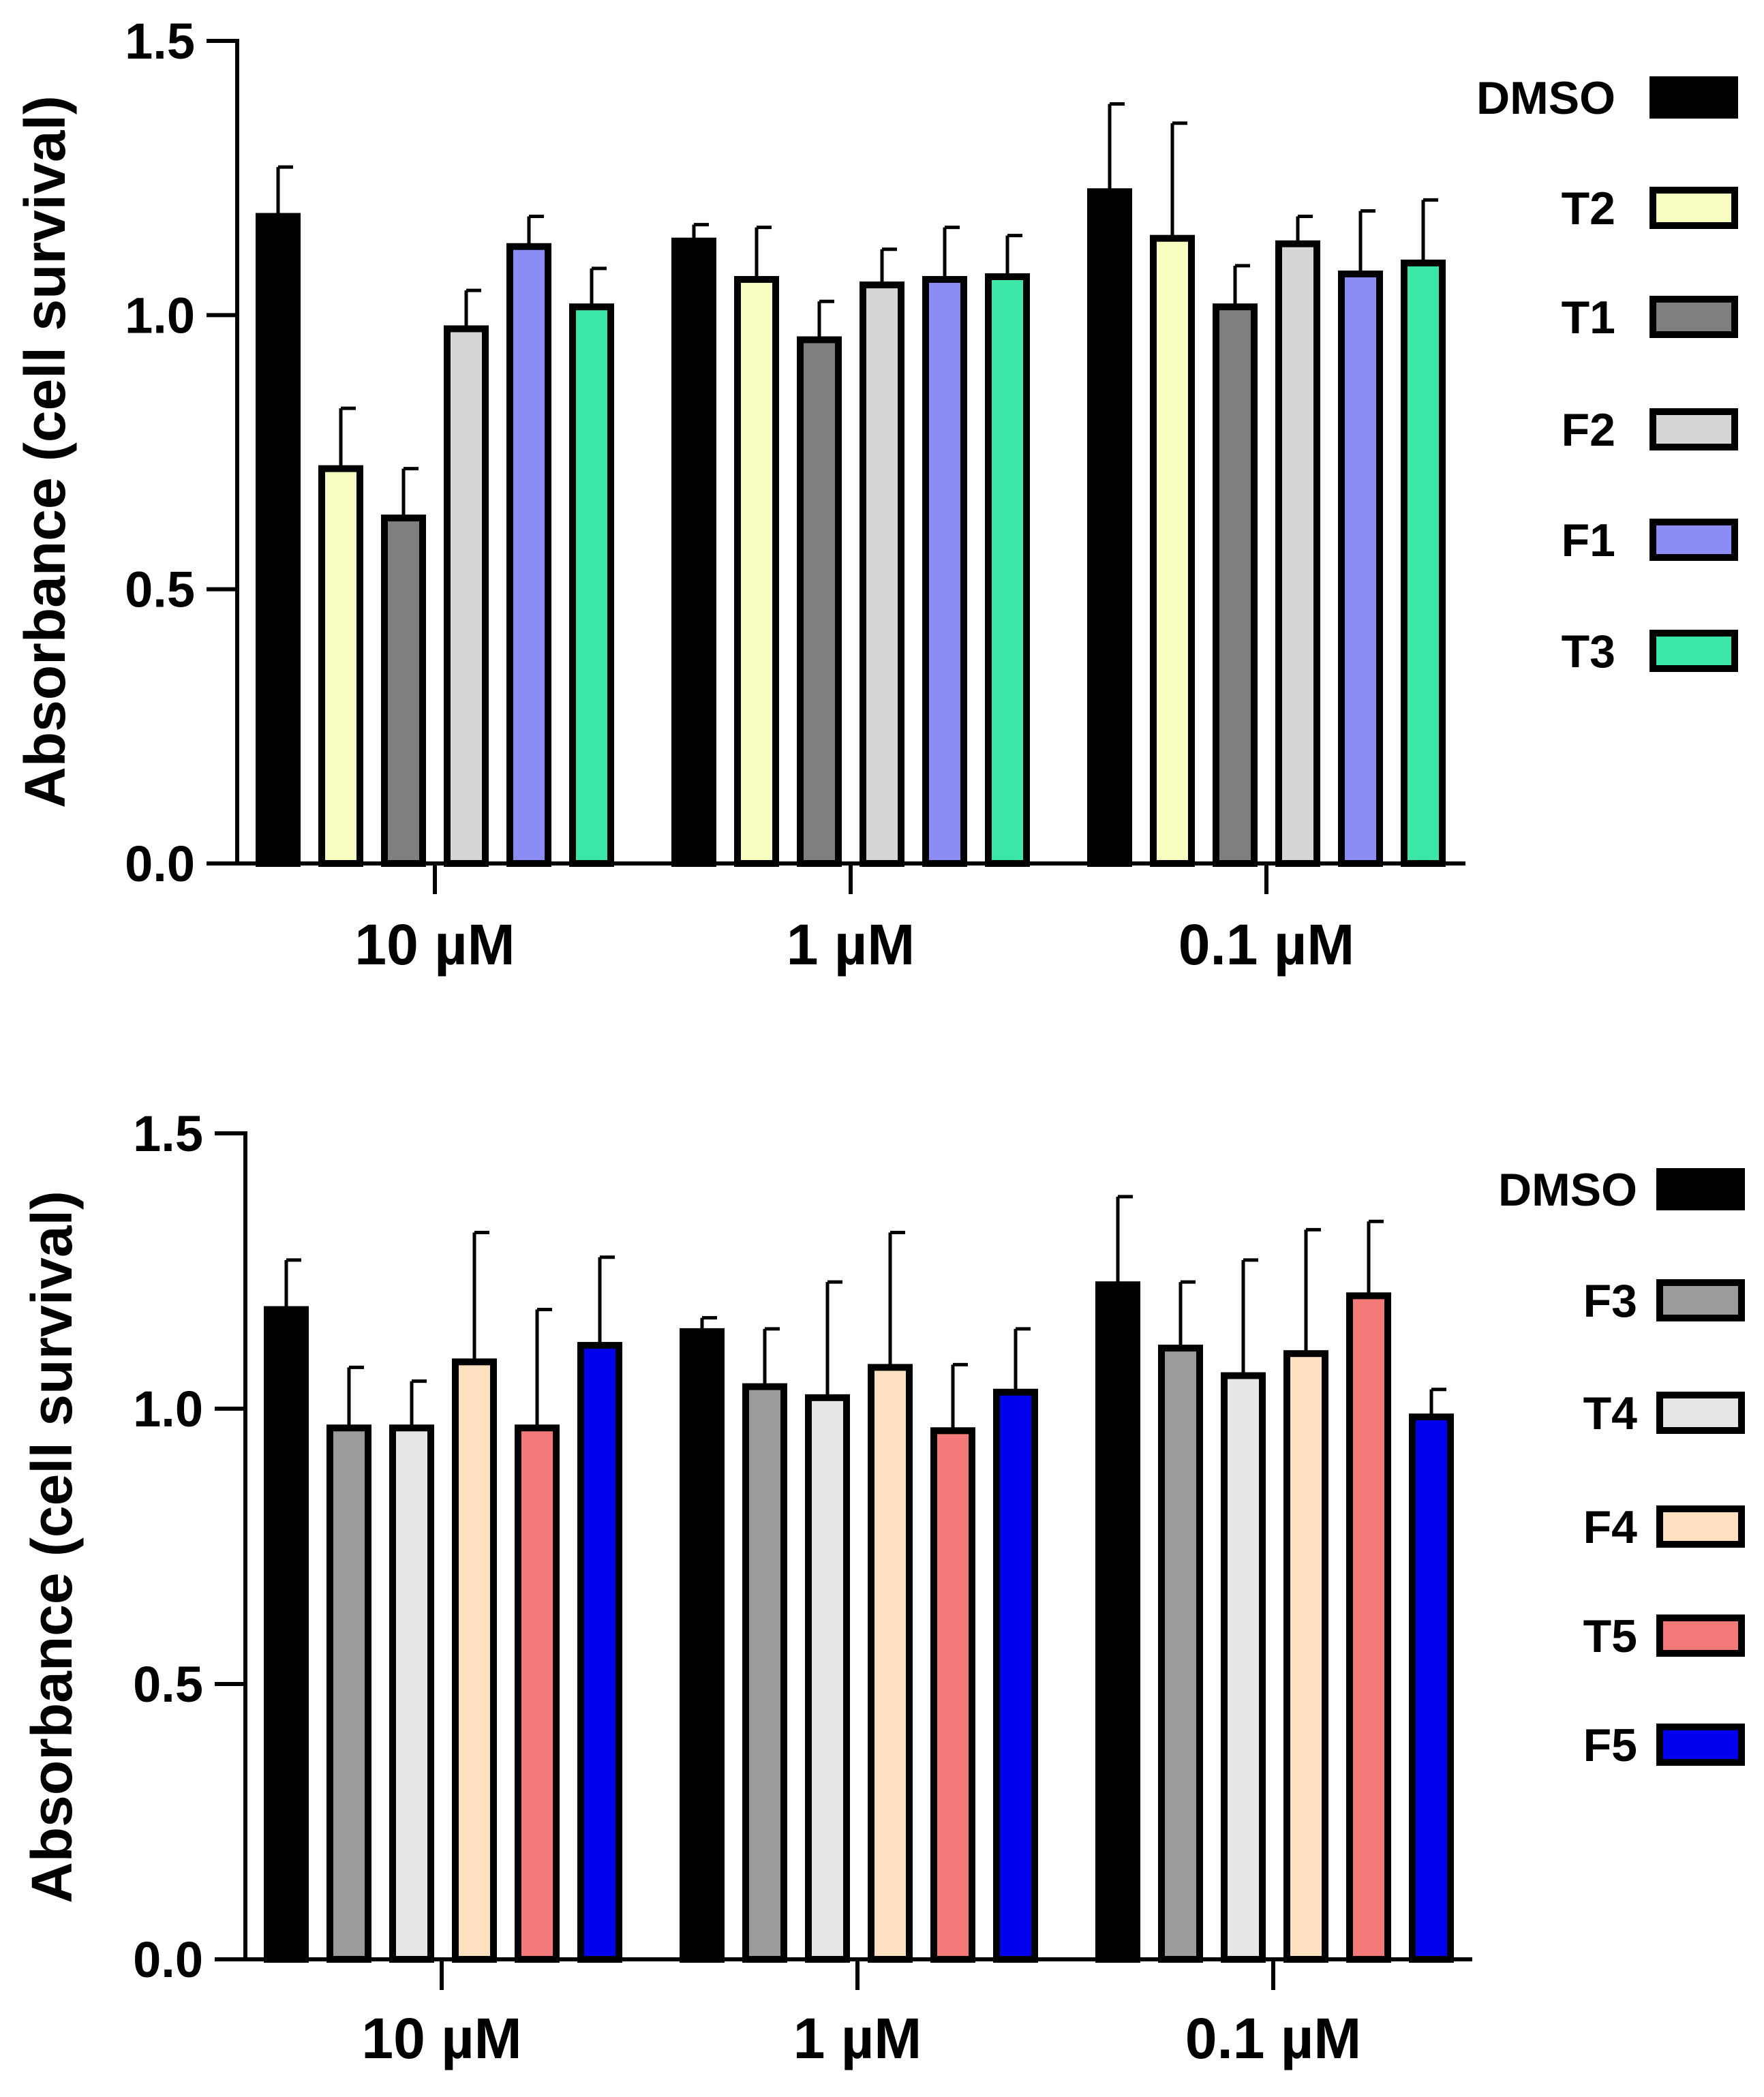 The image size is (1764, 2097). I want to click on legend-swatch-t5, so click(1700, 1635).